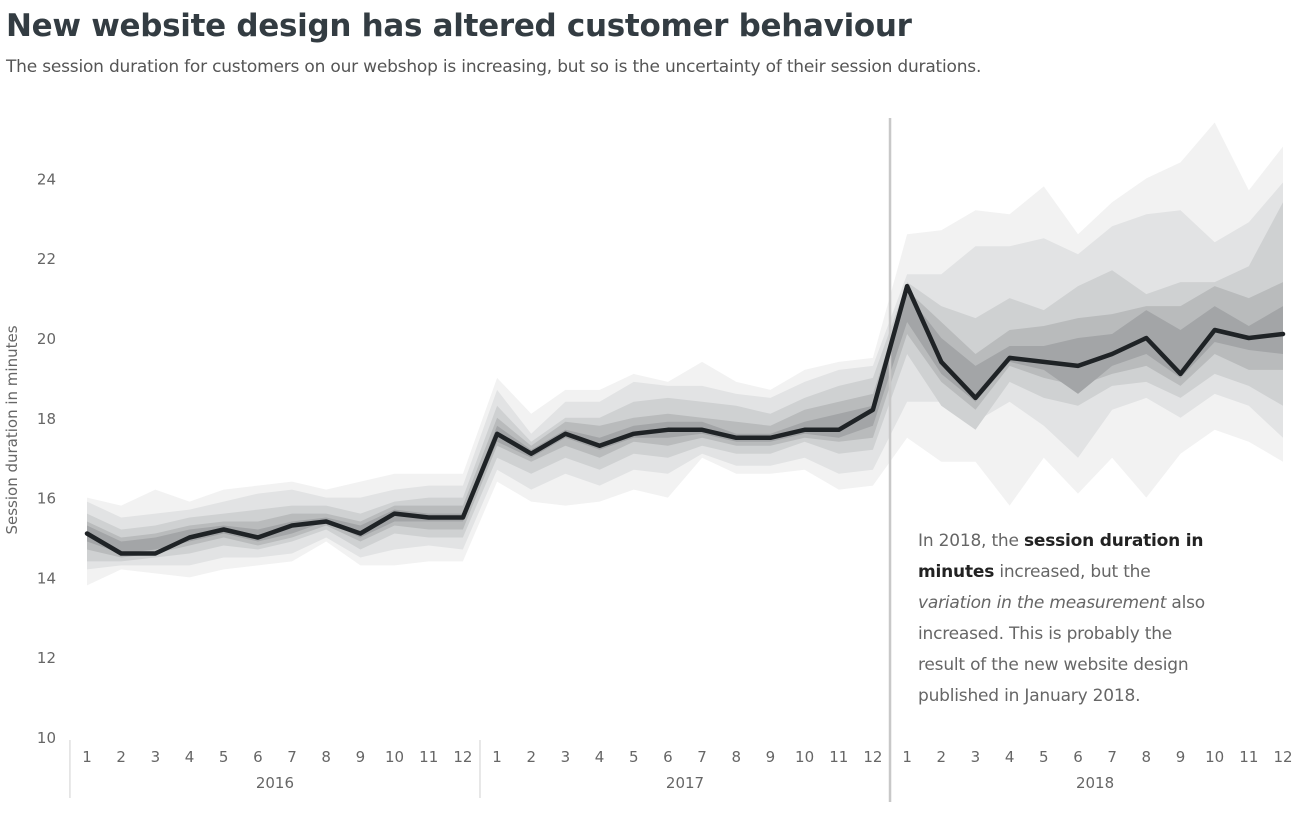  I want to click on y-tick-label: 12, so click(46, 658).